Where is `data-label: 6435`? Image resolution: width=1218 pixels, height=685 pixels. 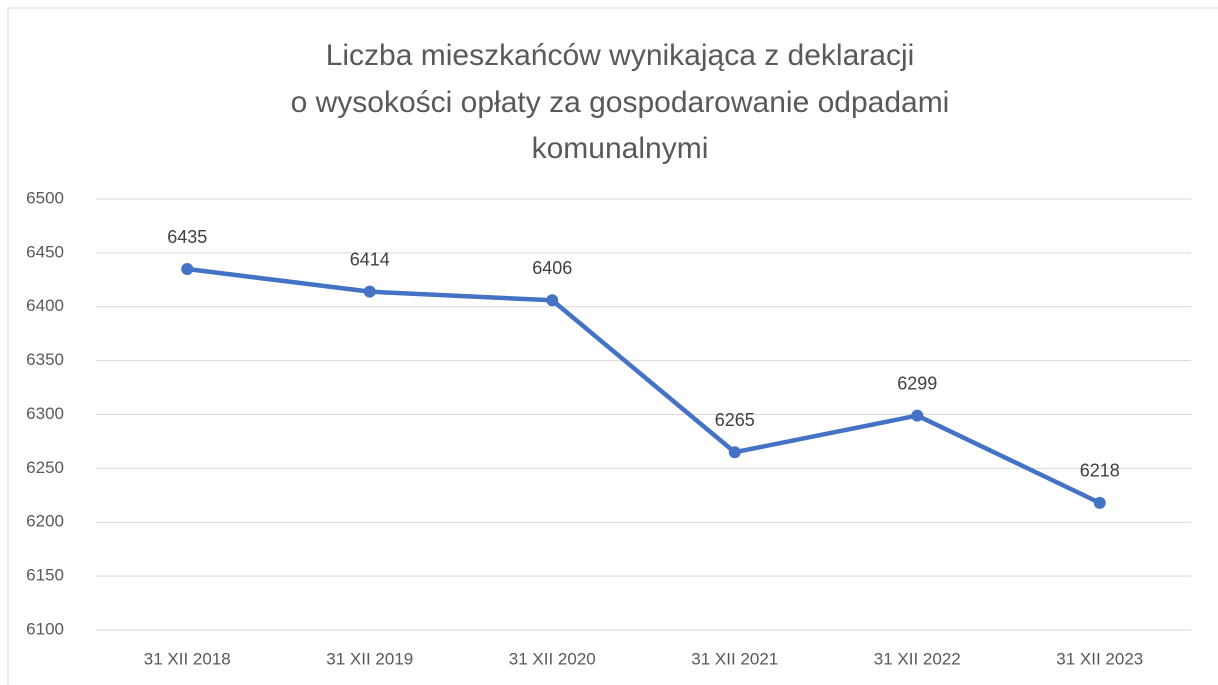
data-label: 6435 is located at coordinates (187, 237).